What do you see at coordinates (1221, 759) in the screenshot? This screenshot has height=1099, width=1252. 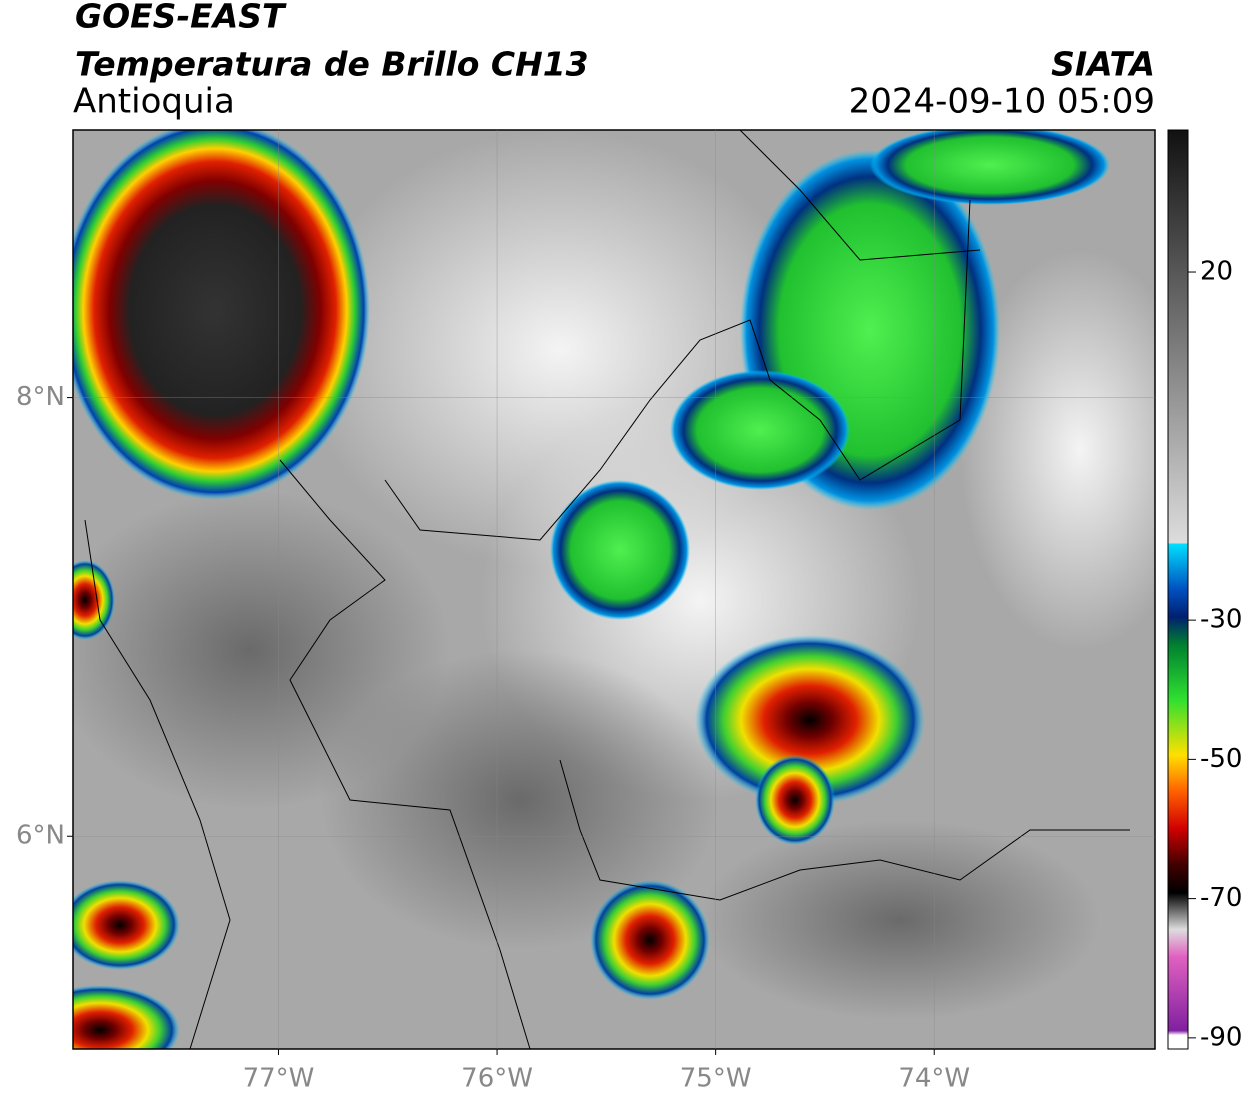 I see `colorbar-tick-label: -50` at bounding box center [1221, 759].